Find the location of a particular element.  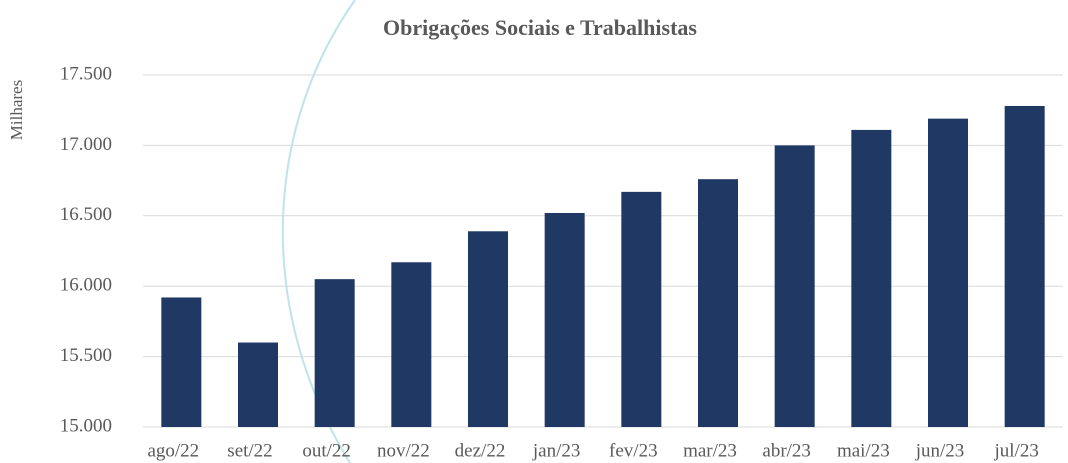

x-tick-label: dez/22 is located at coordinates (480, 450).